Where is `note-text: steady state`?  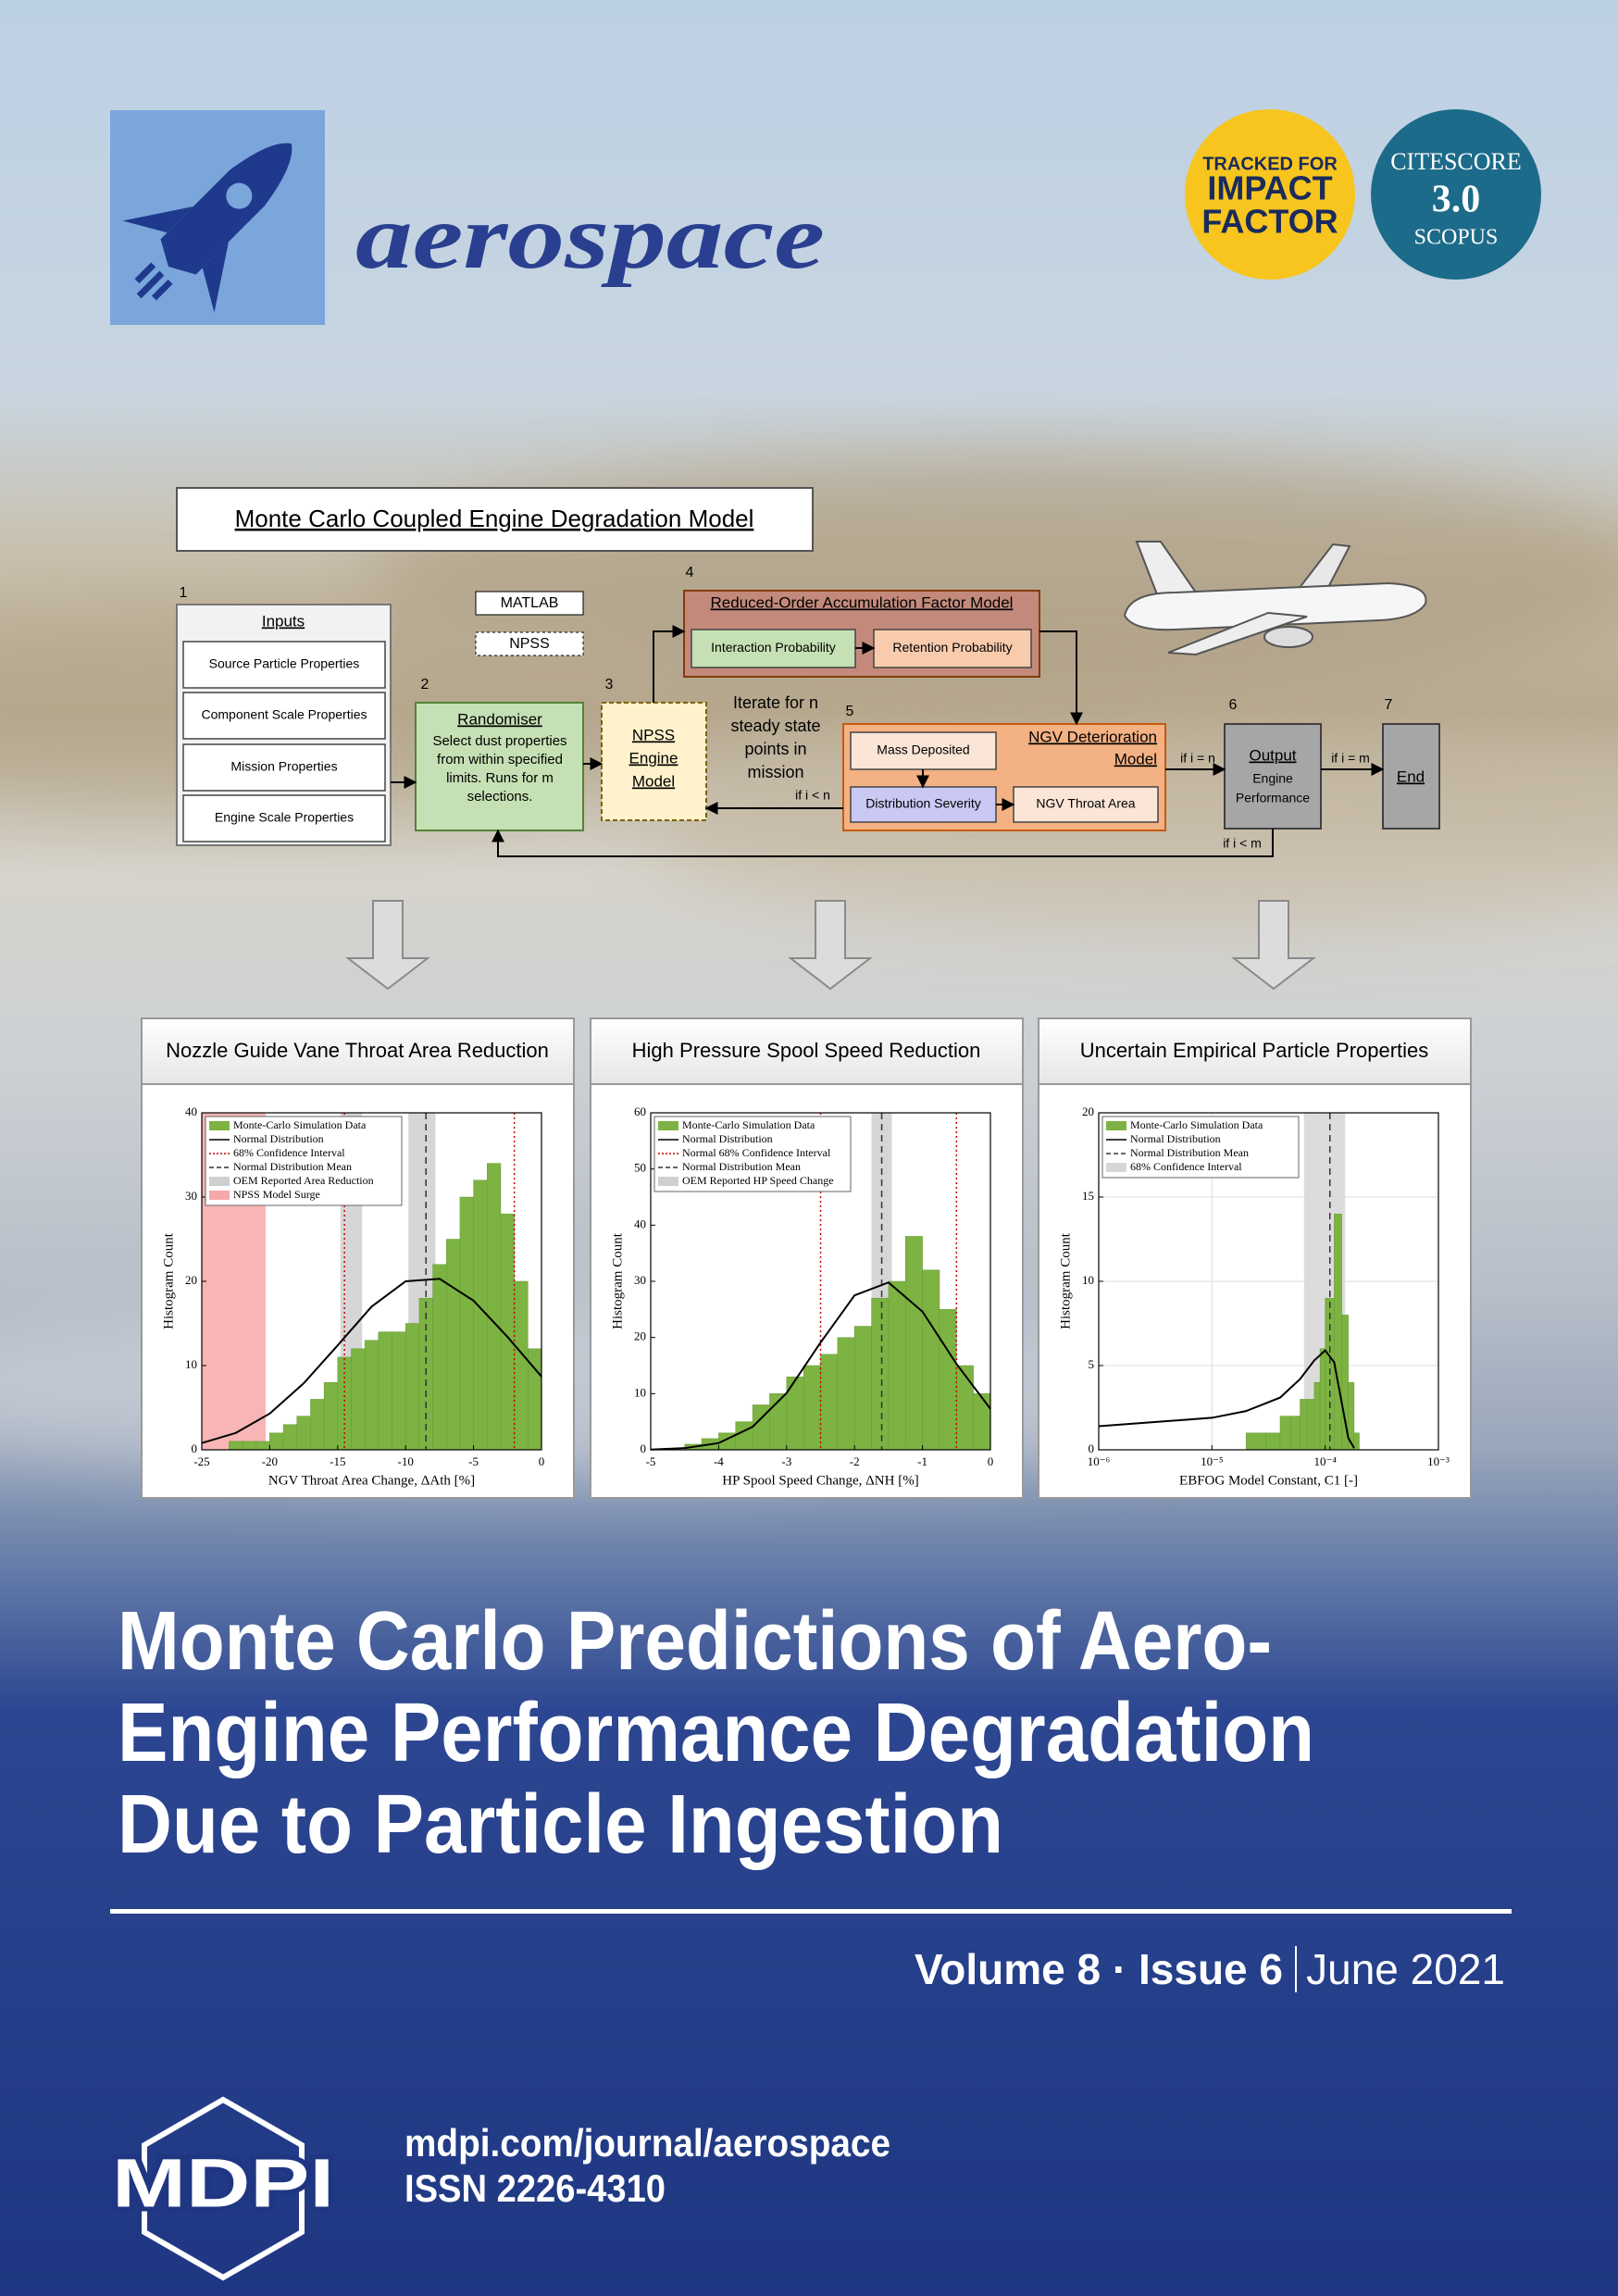 note-text: steady state is located at coordinates (775, 726).